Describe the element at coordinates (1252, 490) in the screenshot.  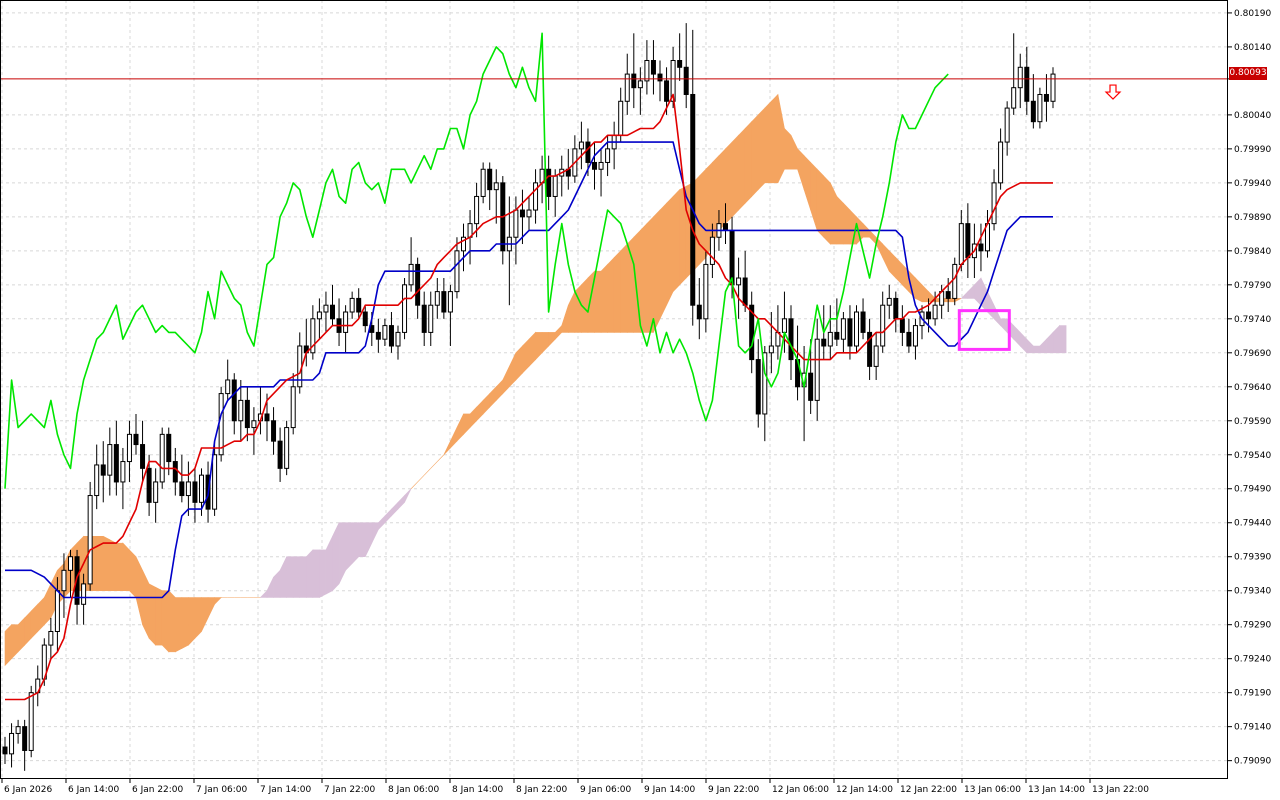
I see `y-tick-label: 0.79490` at that location.